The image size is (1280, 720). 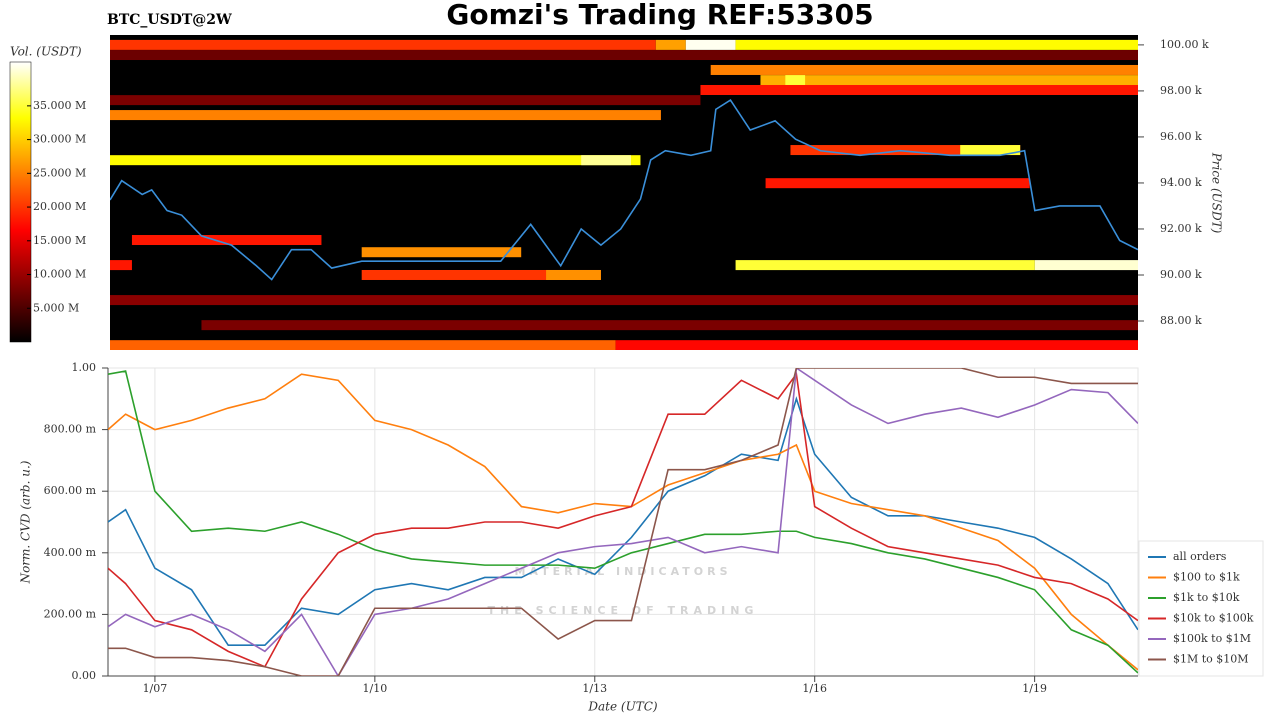 What do you see at coordinates (20, 202) in the screenshot?
I see `colorbar` at bounding box center [20, 202].